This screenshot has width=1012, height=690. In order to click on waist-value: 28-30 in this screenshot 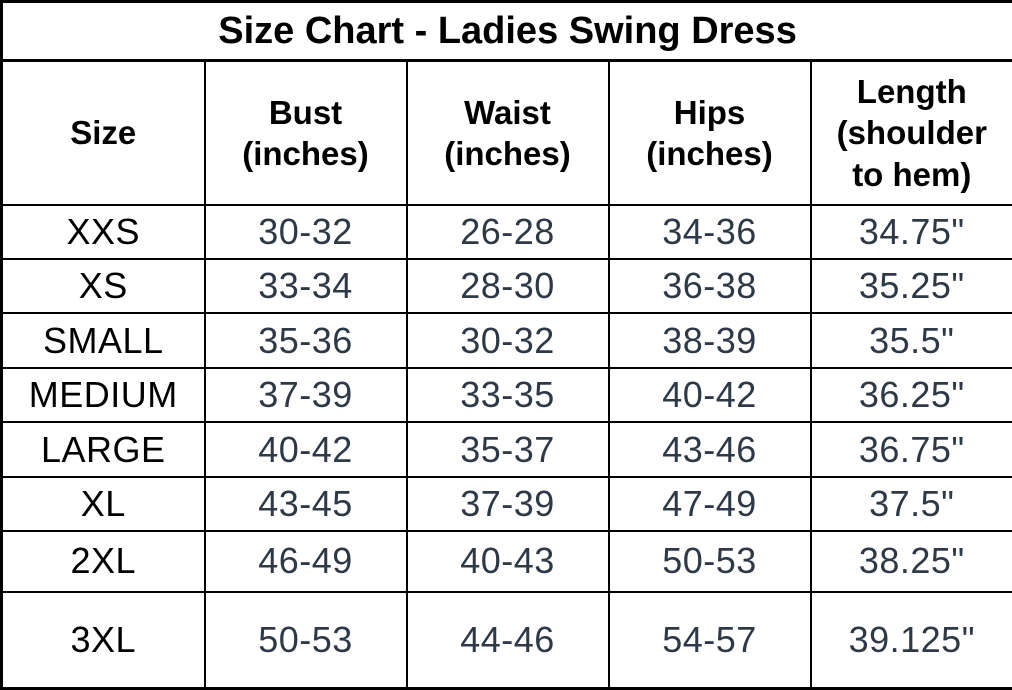, I will do `click(507, 286)`.